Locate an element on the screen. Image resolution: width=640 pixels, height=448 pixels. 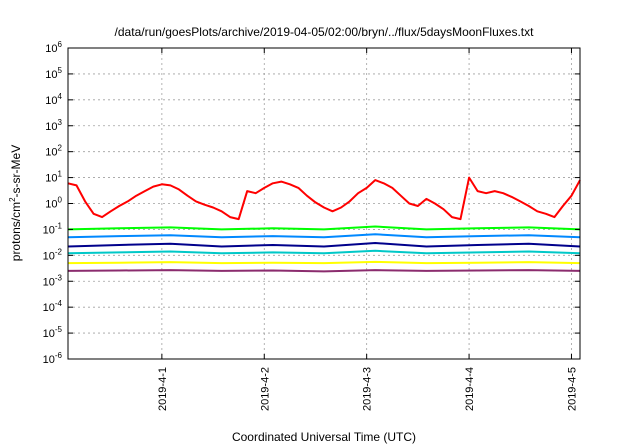
y-axis-label: protons/cm2-s-sr-MeV is located at coordinates (15, 203).